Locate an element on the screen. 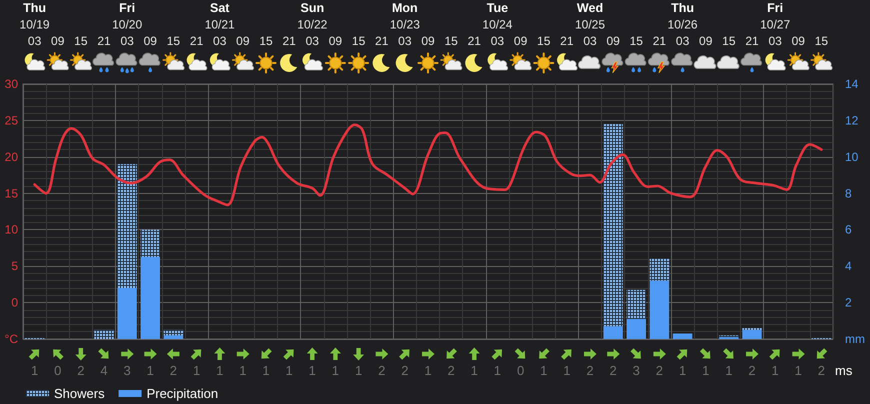 This screenshot has height=404, width=870. y-tick-label: 25 is located at coordinates (11, 120).